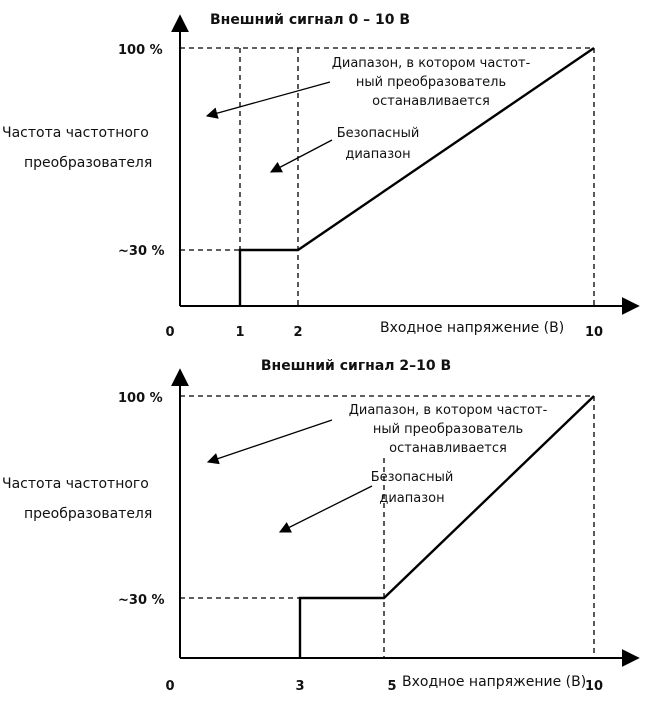 The width and height of the screenshot is (658, 709). I want to click on x-tick-5: 5, so click(391, 686).